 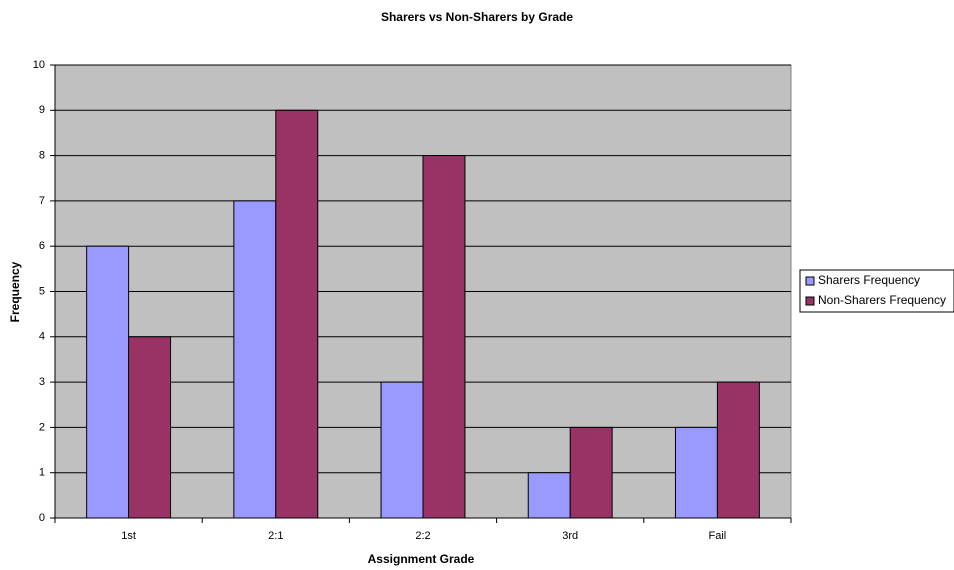 What do you see at coordinates (42, 201) in the screenshot?
I see `y-tick-label: 7` at bounding box center [42, 201].